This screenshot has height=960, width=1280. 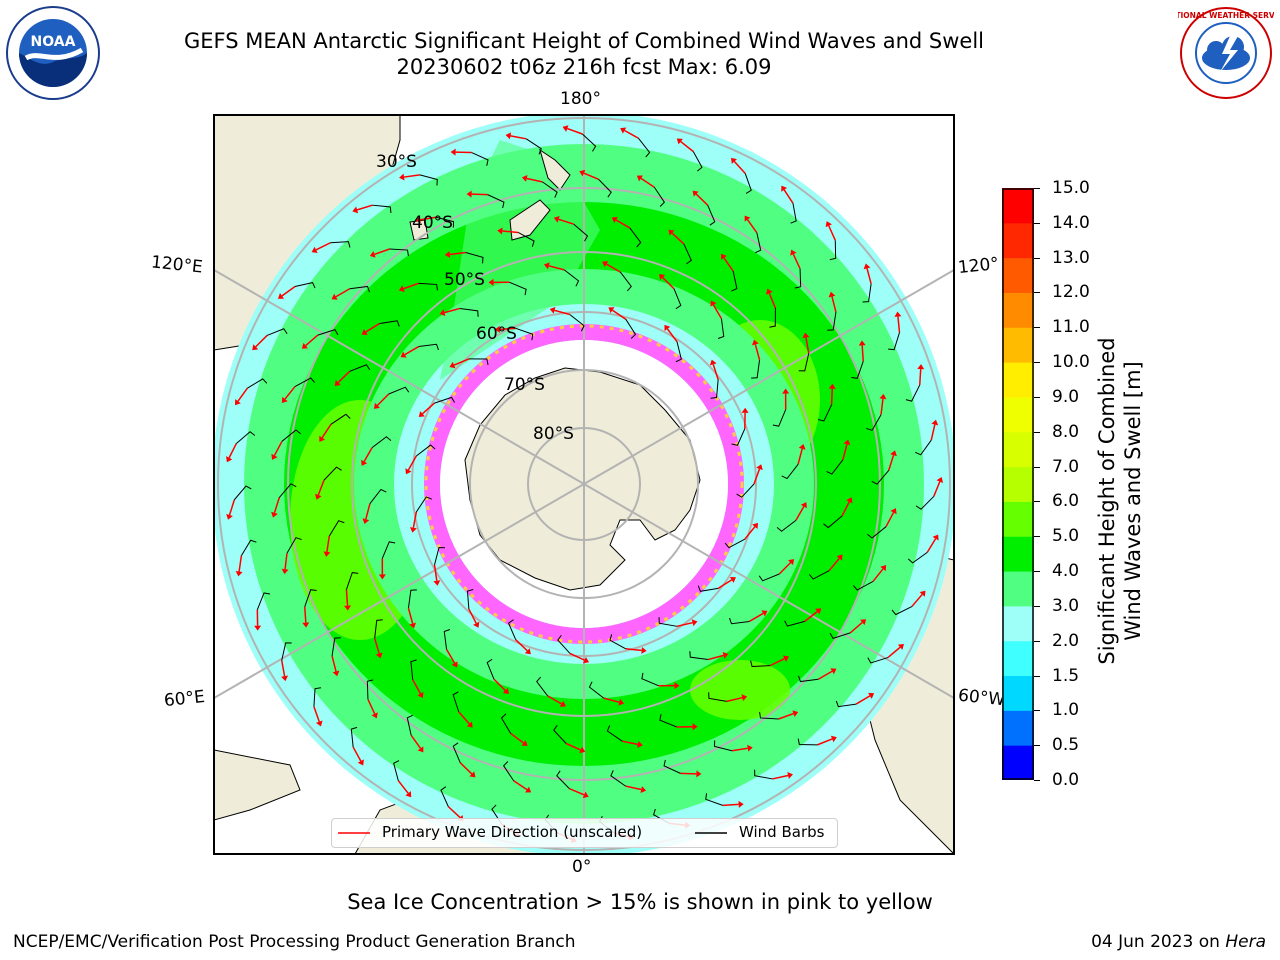 I want to click on colorbar-svg, so click(x=1018, y=484).